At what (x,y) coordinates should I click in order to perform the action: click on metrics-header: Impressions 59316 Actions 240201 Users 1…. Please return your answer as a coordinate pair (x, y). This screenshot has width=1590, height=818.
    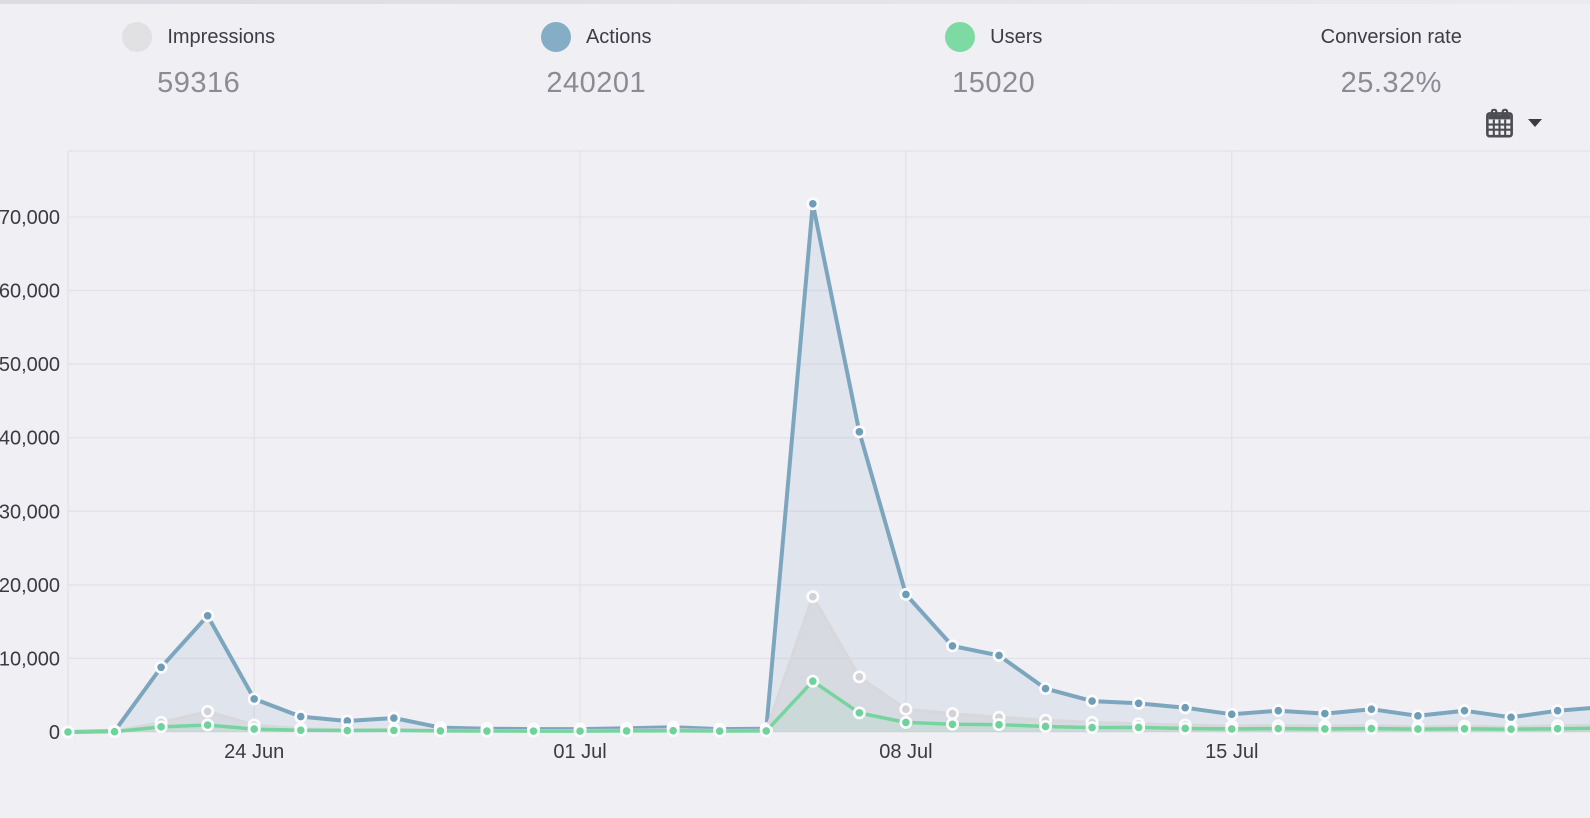
    Looking at the image, I should click on (795, 52).